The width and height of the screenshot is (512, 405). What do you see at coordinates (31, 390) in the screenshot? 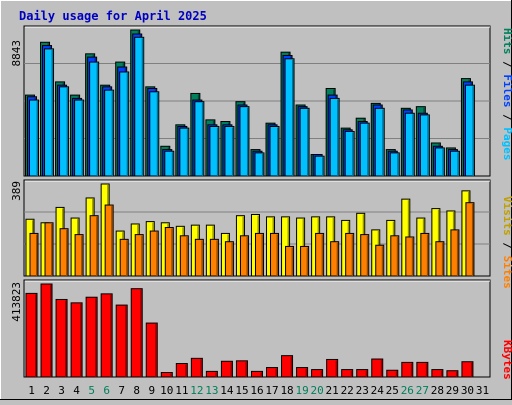
I see `day-label: 1` at bounding box center [31, 390].